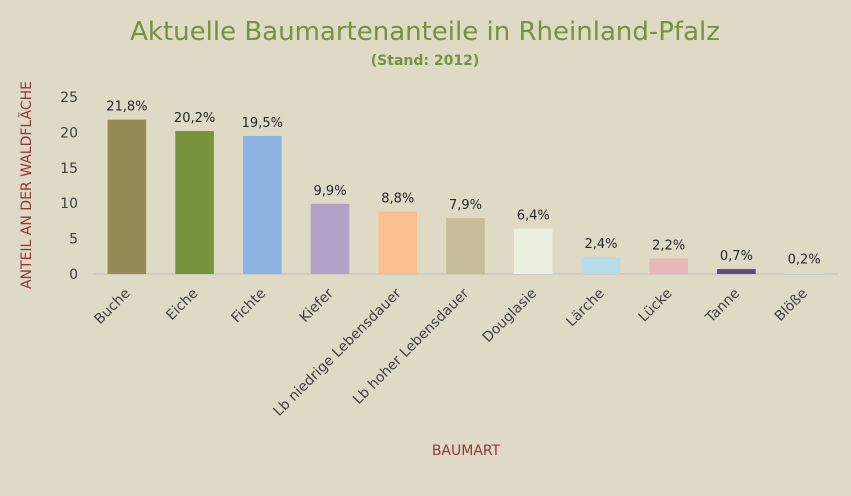 The width and height of the screenshot is (851, 496). Describe the element at coordinates (425, 61) in the screenshot. I see `chart-subtitle: (Stand: 2012)` at that location.